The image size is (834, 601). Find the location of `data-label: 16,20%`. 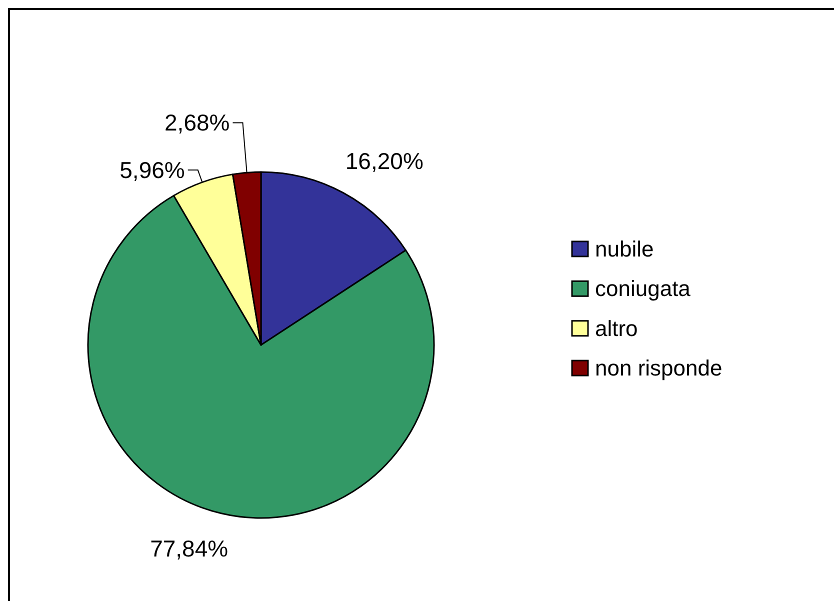

data-label: 16,20% is located at coordinates (384, 161).